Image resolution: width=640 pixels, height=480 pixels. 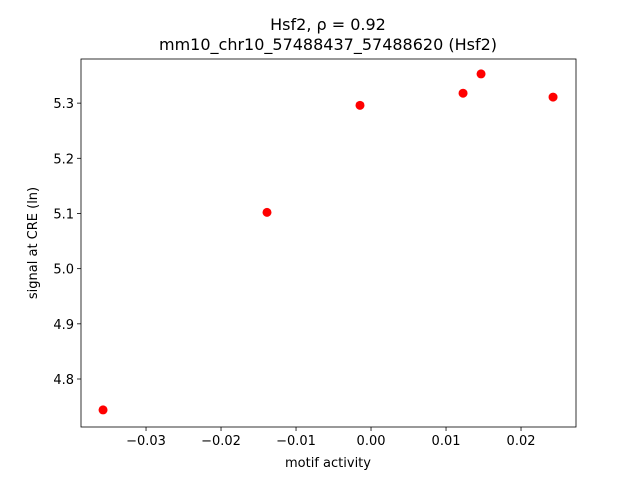 What do you see at coordinates (328, 463) in the screenshot?
I see `x-axis-label: motif activity` at bounding box center [328, 463].